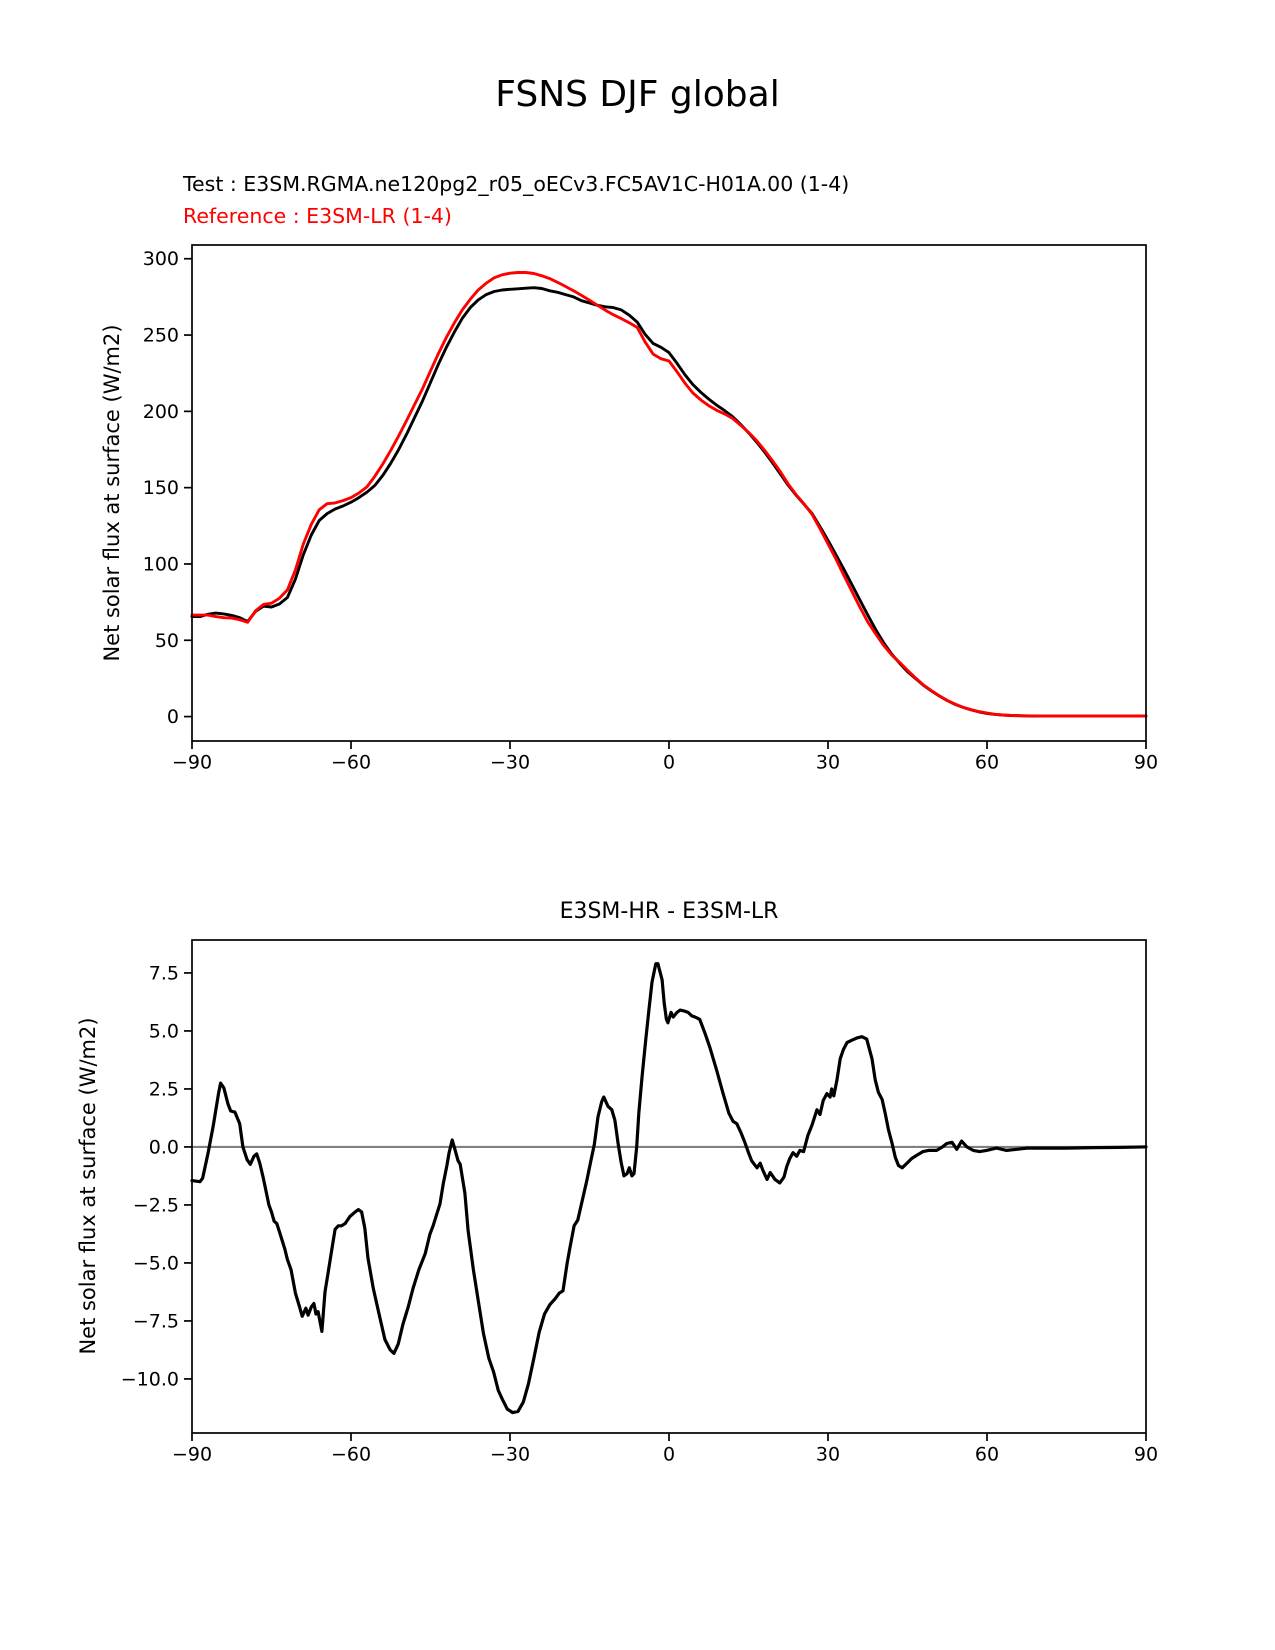  I want to click on y-tick-label: 300, so click(161, 259).